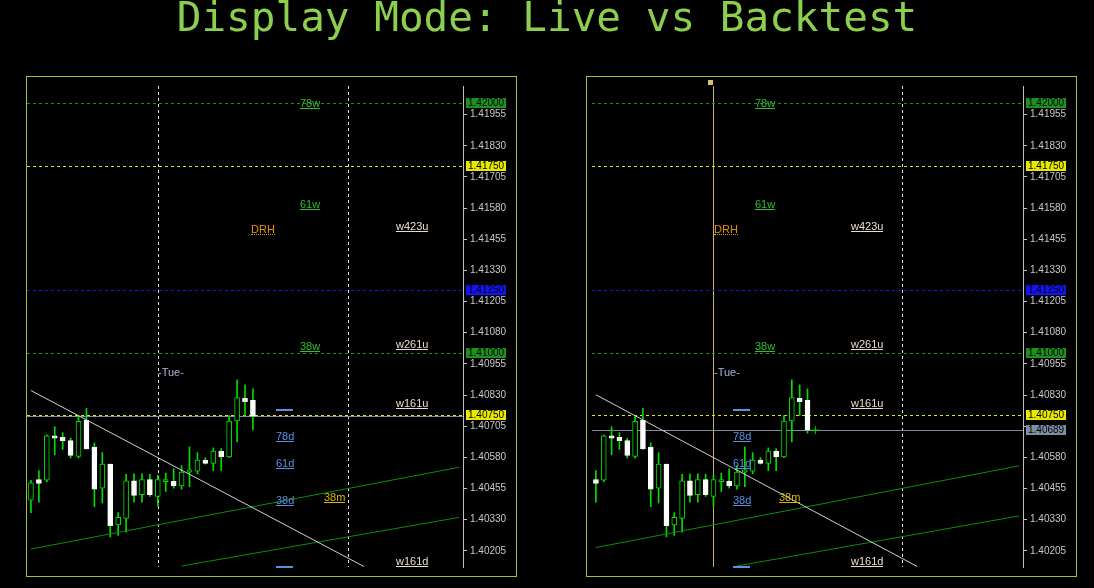 The width and height of the screenshot is (1094, 588). What do you see at coordinates (1046, 430) in the screenshot?
I see `ref-line-label: 1.40689` at bounding box center [1046, 430].